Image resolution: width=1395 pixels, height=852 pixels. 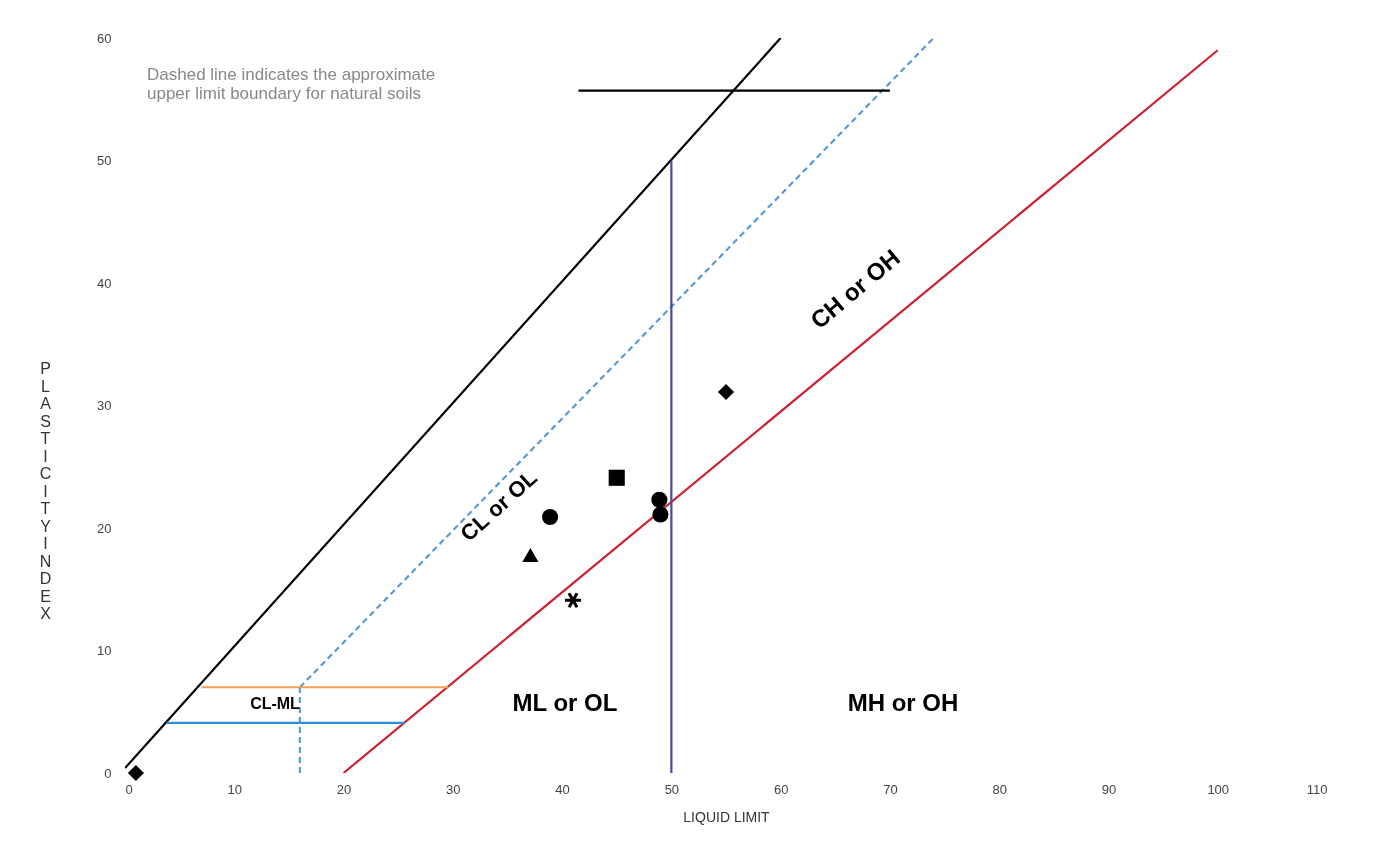 I want to click on text: PLASTICITY INDEX, so click(x=45, y=491).